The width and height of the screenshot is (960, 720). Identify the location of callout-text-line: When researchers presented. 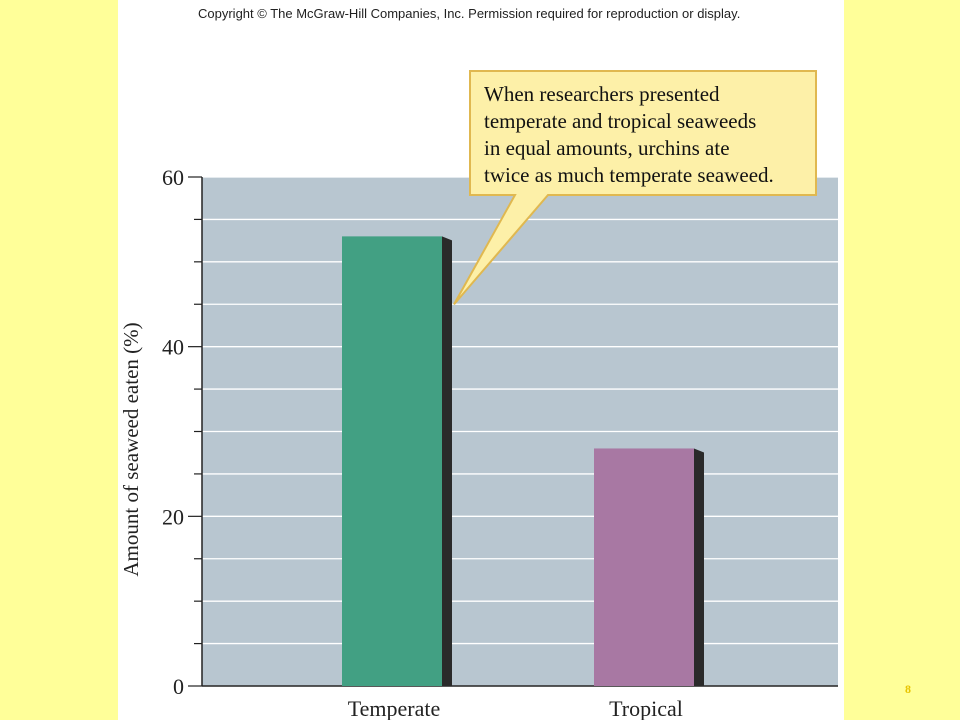
(602, 94).